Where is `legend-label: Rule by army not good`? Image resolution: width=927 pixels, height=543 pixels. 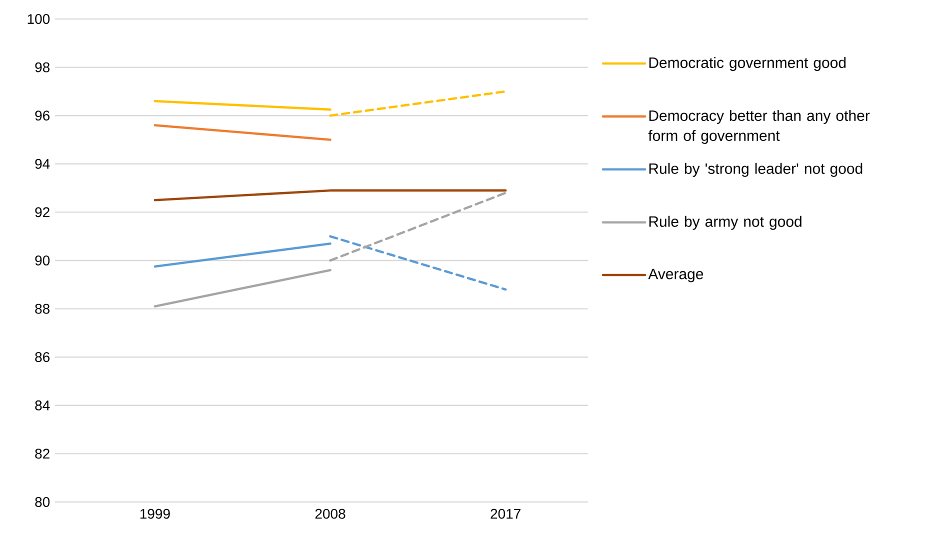 legend-label: Rule by army not good is located at coordinates (725, 223).